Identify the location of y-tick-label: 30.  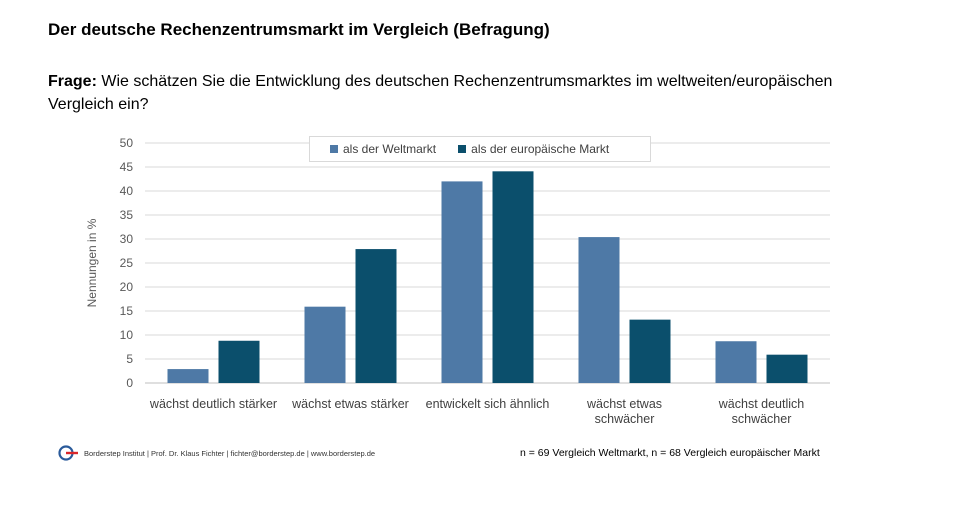
(127, 239).